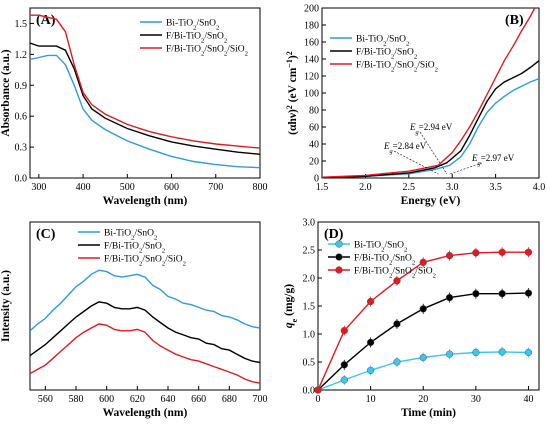 The height and width of the screenshot is (426, 550). Describe the element at coordinates (309, 223) in the screenshot. I see `y-tick-label: 3.0` at that location.